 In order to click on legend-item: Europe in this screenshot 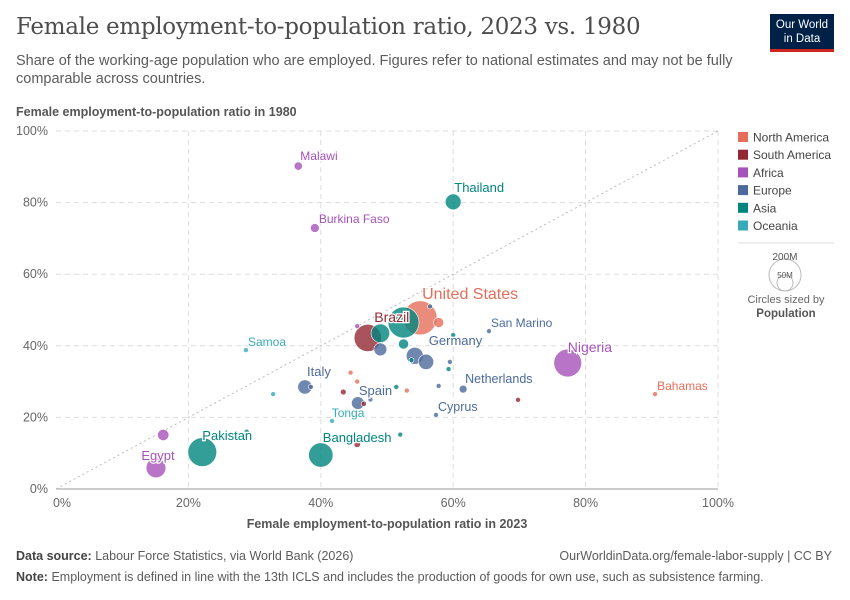, I will do `click(772, 191)`.